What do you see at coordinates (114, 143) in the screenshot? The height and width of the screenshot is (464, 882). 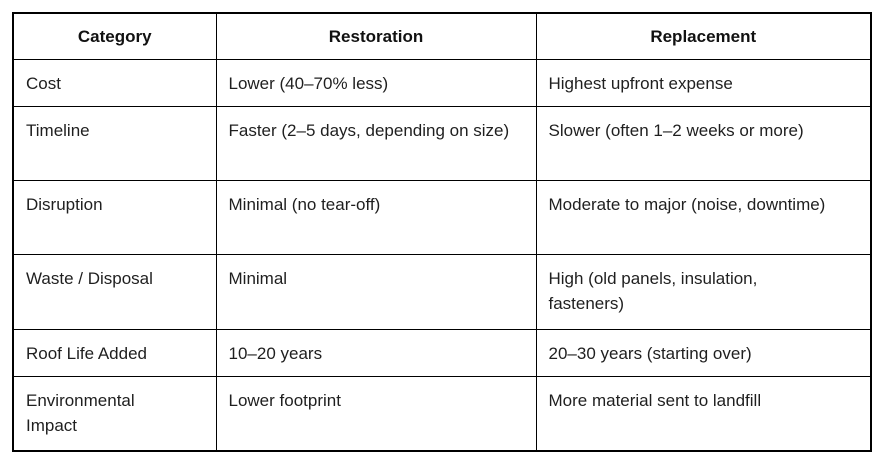 I see `cell-category: Timeline` at bounding box center [114, 143].